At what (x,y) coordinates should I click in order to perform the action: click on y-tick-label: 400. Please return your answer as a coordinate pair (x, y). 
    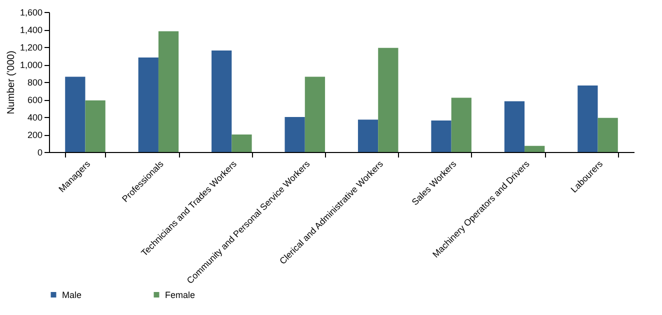
    Looking at the image, I should click on (34, 117).